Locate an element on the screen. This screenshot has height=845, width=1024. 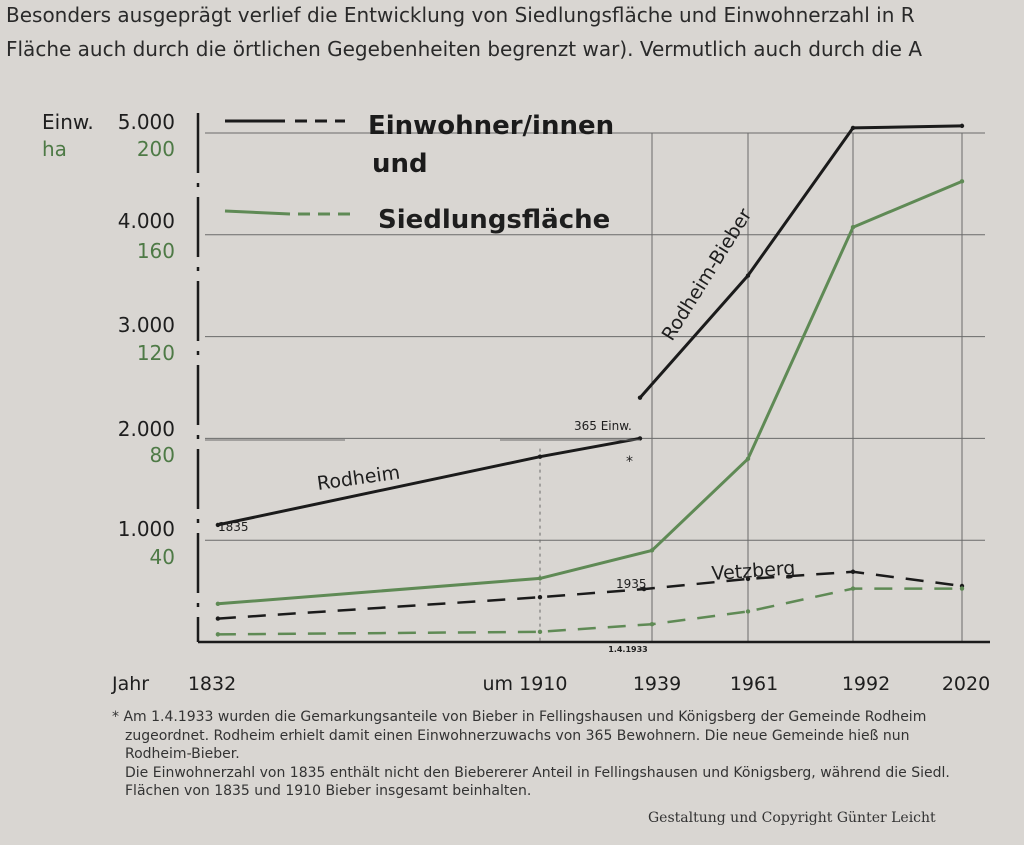
y-axis-title-einw: Einw. is located at coordinates (68, 122).